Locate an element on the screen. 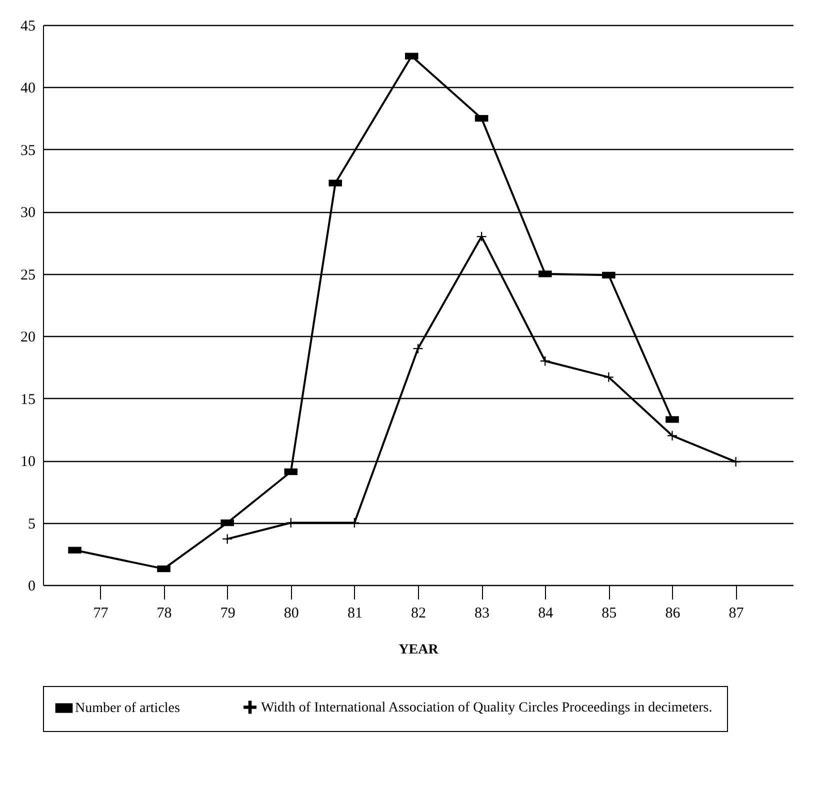  x-tick-label: 83 is located at coordinates (482, 614).